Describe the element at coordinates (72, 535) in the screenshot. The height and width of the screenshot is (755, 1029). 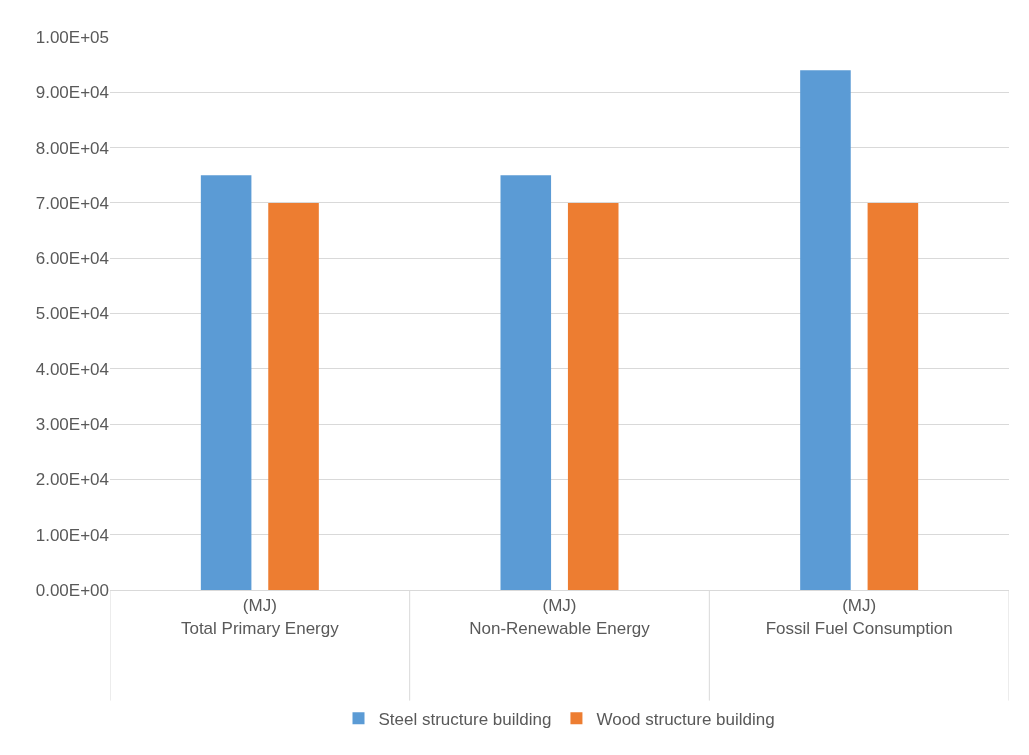
I see `y-tick-label: 1.00E+04` at that location.